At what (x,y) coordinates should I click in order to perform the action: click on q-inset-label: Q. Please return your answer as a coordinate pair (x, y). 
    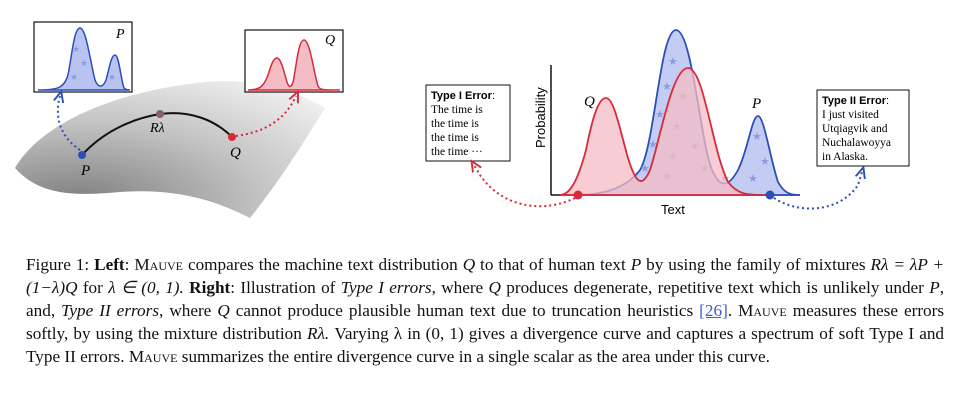
    Looking at the image, I should click on (330, 40).